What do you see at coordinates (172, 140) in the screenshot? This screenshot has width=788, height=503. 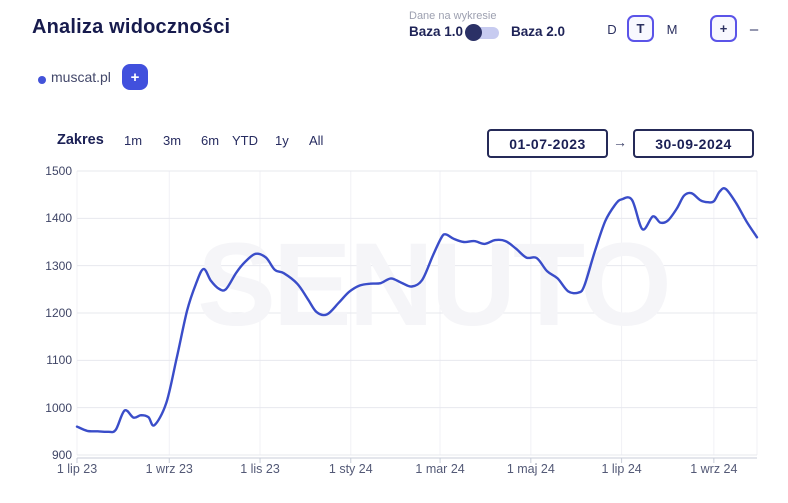 I see `range-option-3m: 3m` at bounding box center [172, 140].